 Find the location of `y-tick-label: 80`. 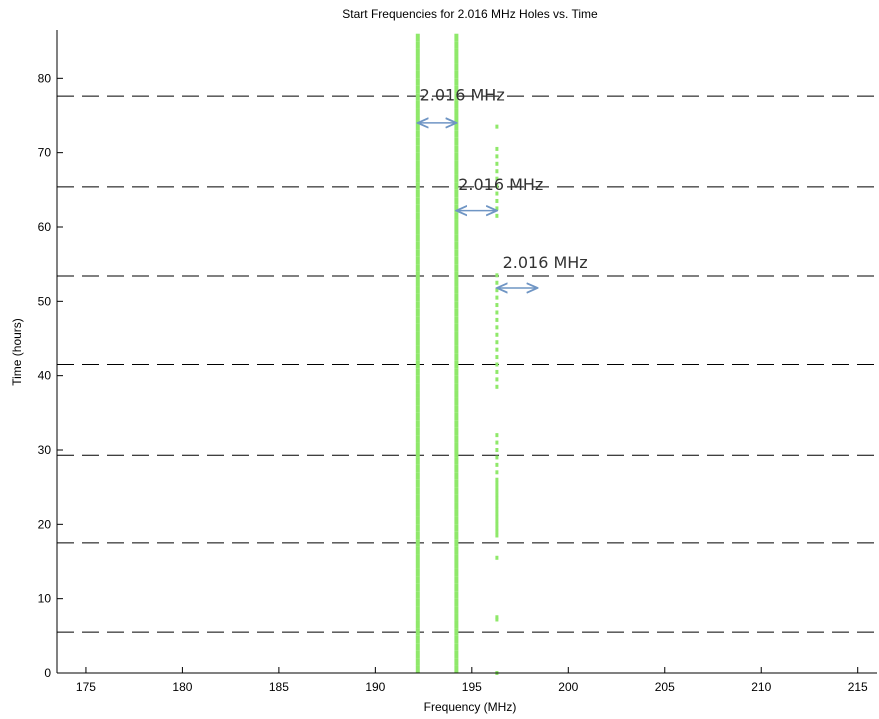

y-tick-label: 80 is located at coordinates (45, 78).